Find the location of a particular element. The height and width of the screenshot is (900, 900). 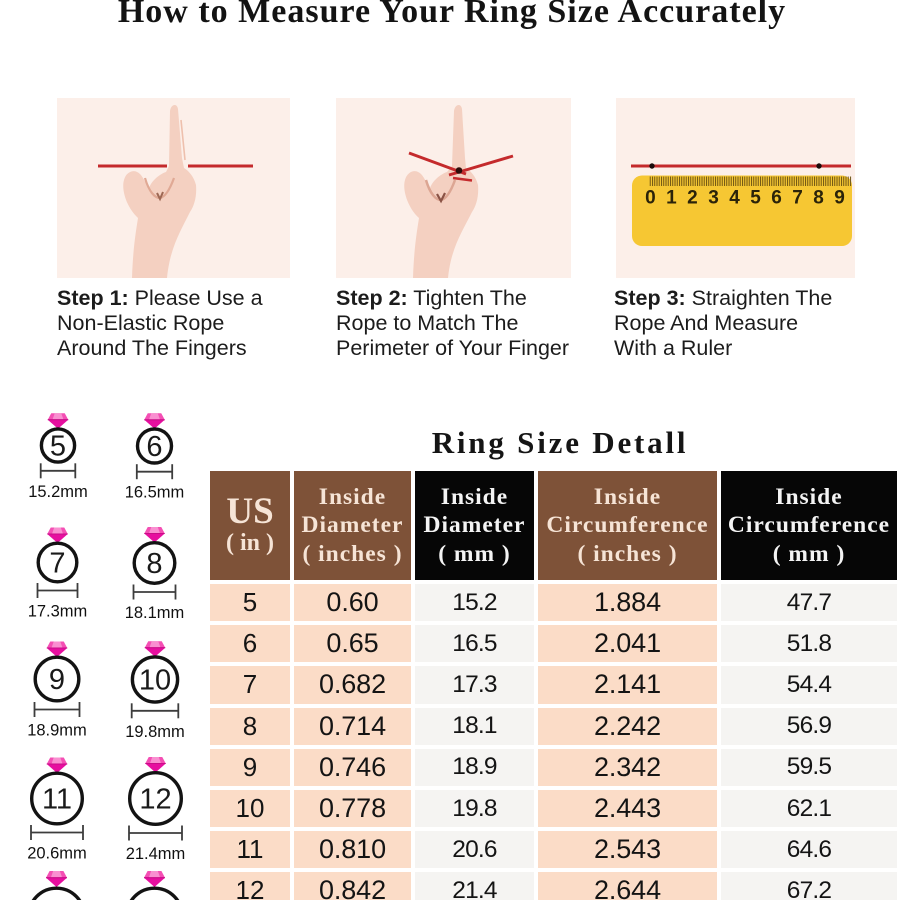

svg-text: 1 is located at coordinates (671, 198).